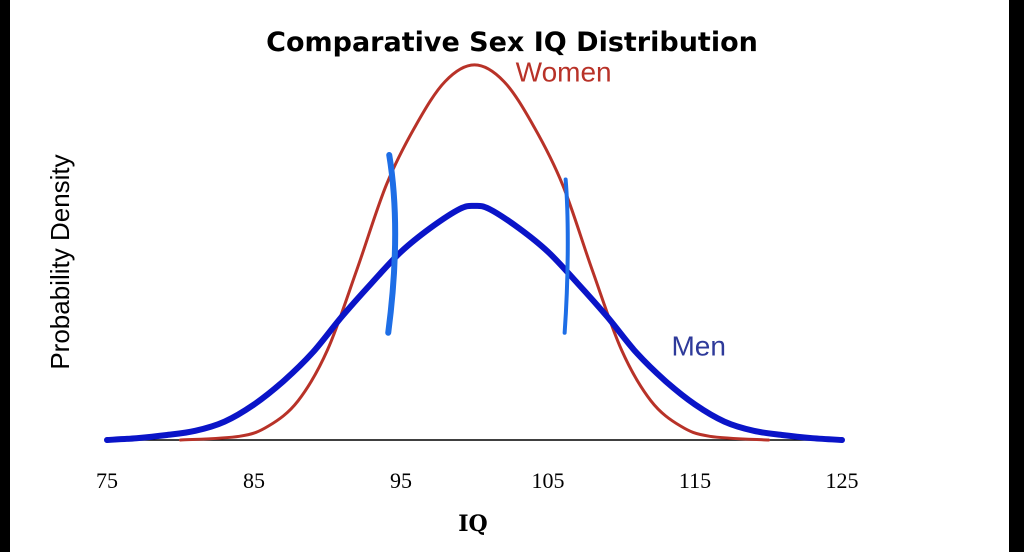 This screenshot has height=552, width=1024. What do you see at coordinates (477, 480) in the screenshot?
I see `x-axis-ticks: 75 85 95 105 115 125` at bounding box center [477, 480].